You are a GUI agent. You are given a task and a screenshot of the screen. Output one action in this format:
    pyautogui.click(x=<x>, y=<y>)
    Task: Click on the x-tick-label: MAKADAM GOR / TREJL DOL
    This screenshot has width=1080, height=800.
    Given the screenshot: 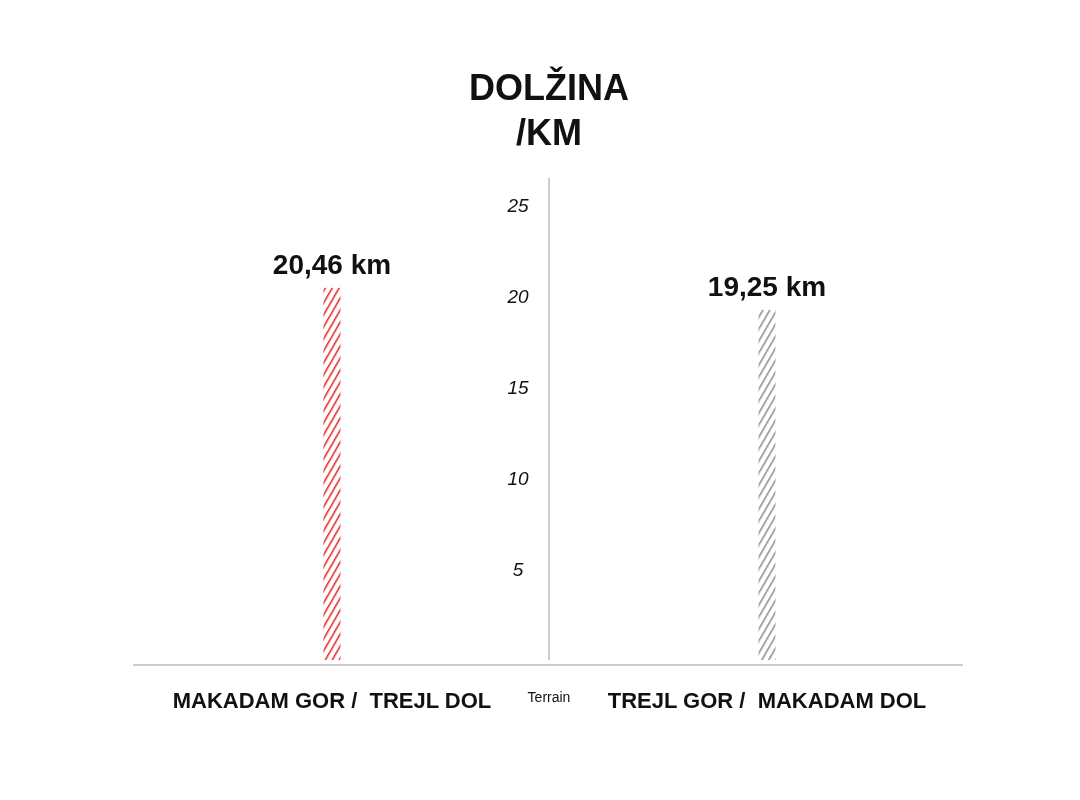 What is the action you would take?
    pyautogui.click(x=332, y=700)
    